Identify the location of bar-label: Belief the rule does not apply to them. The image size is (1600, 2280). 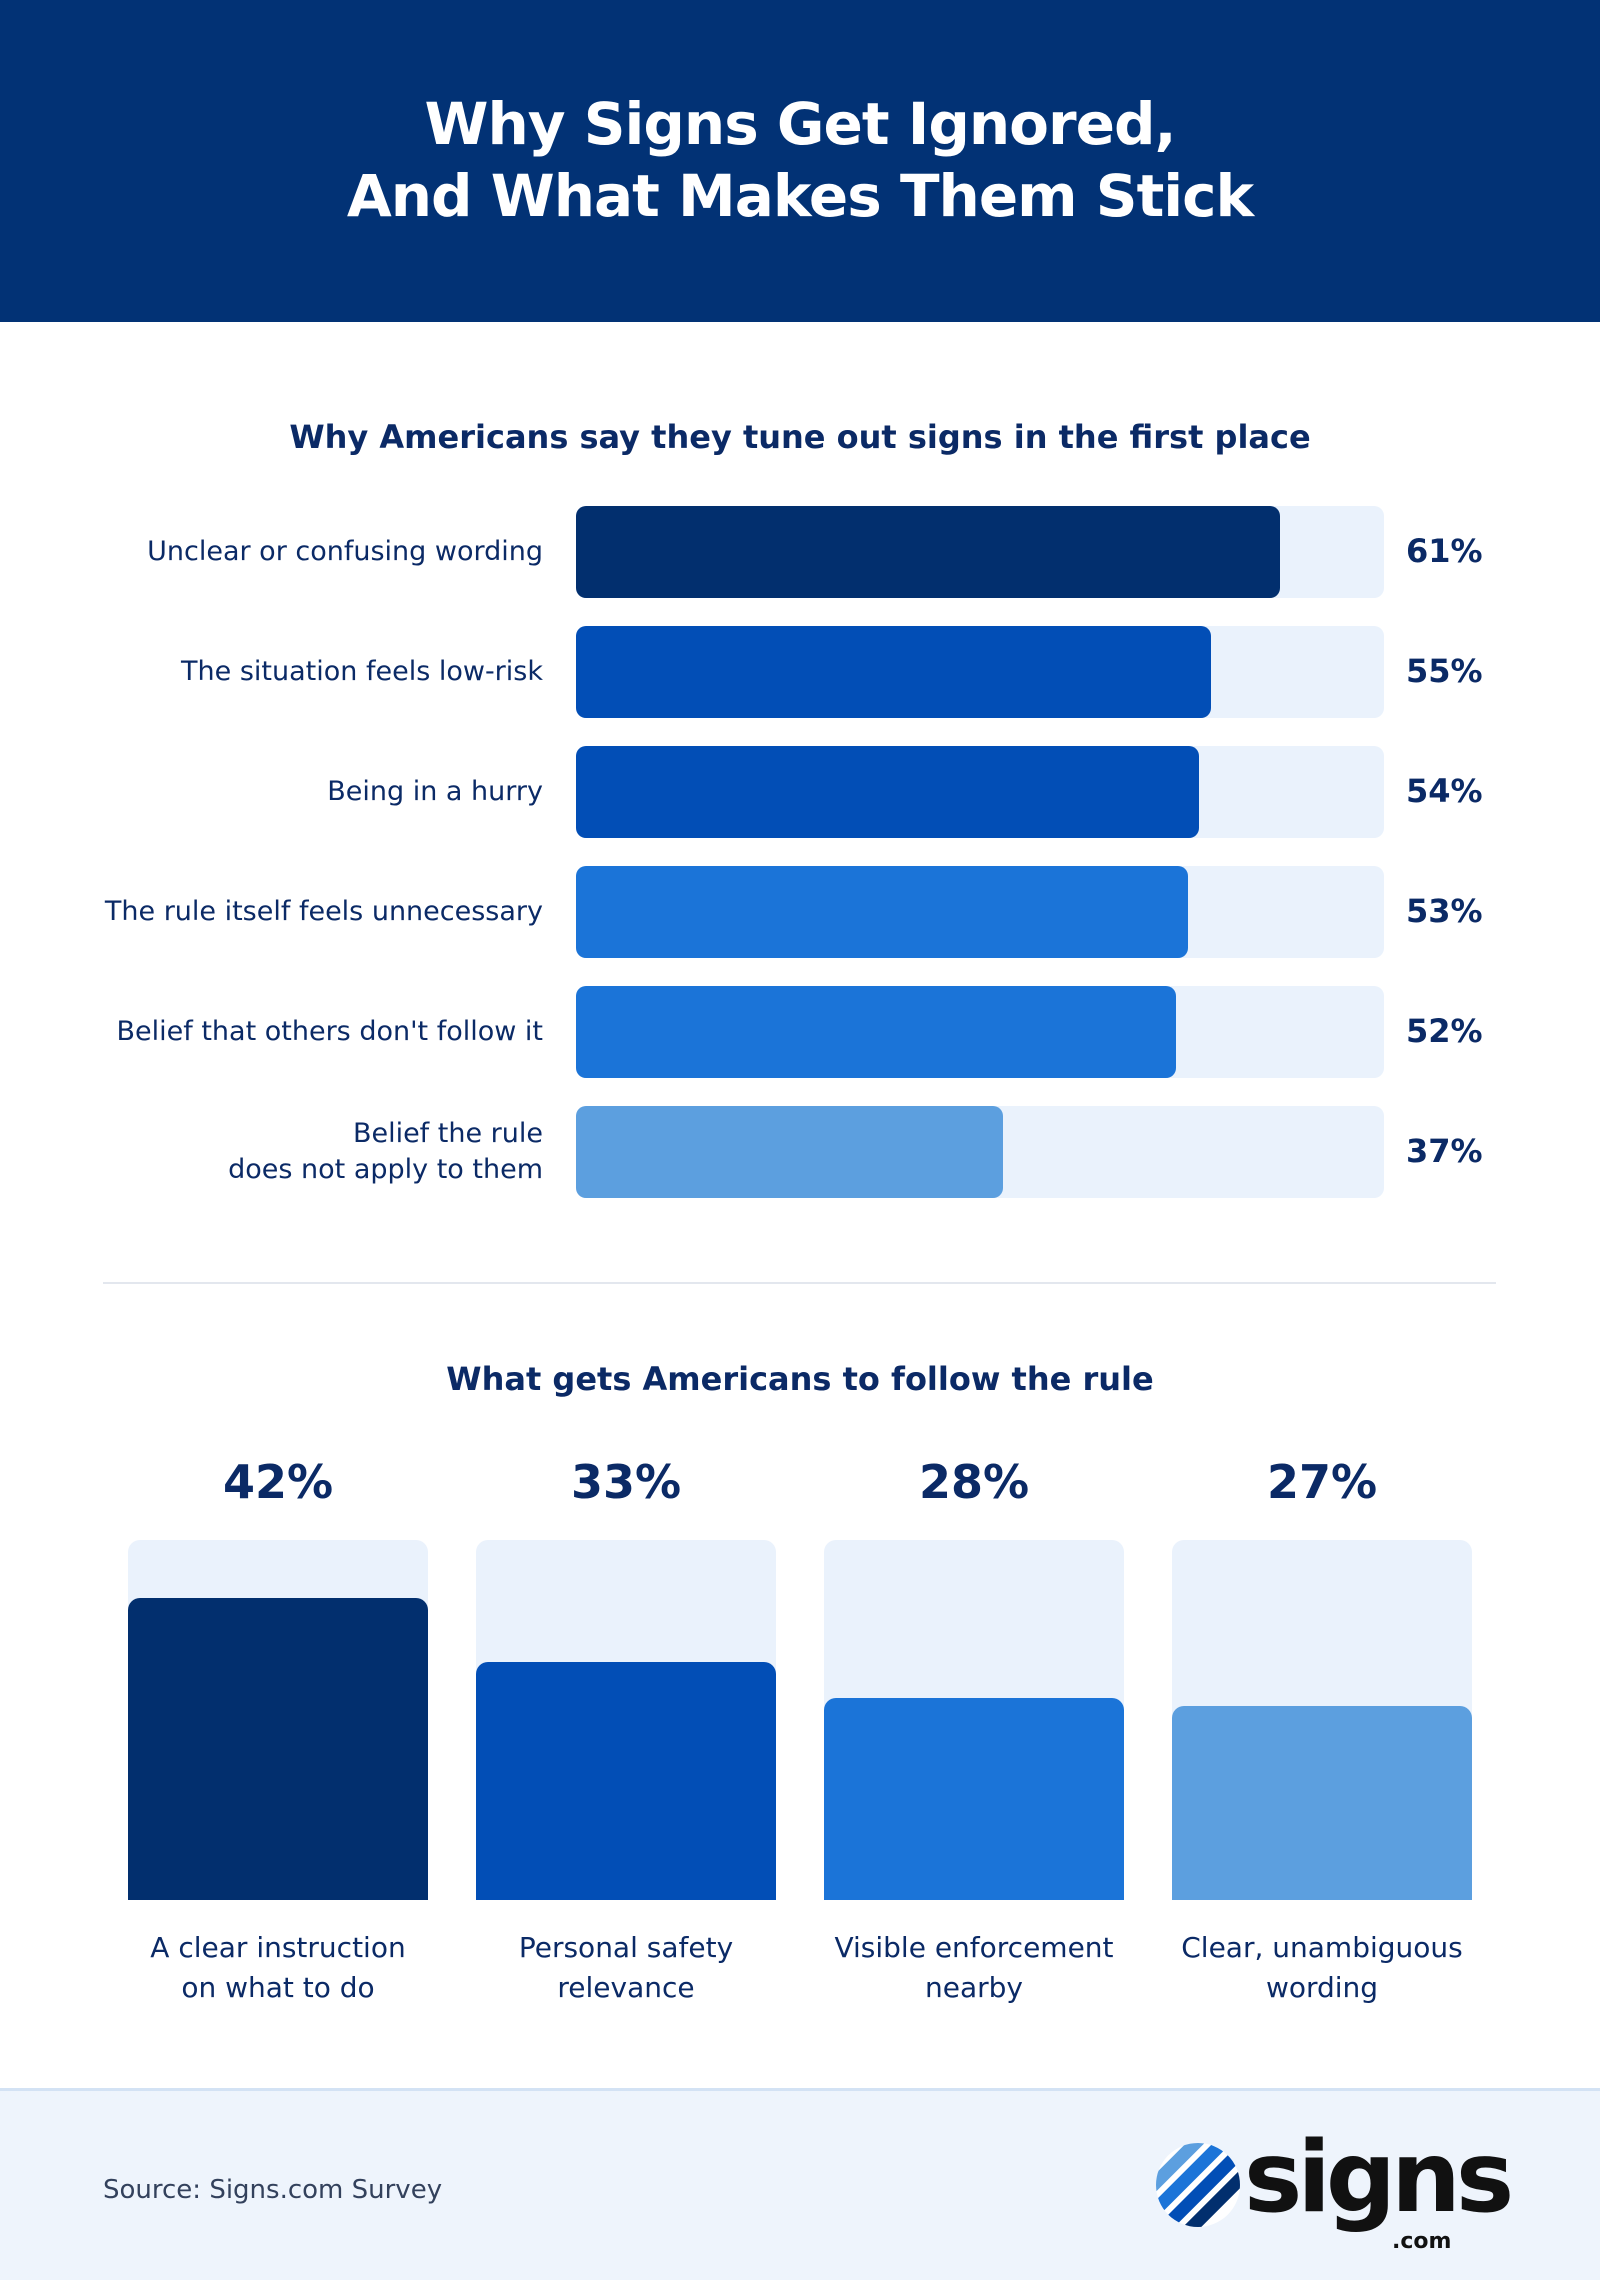
(385, 1152).